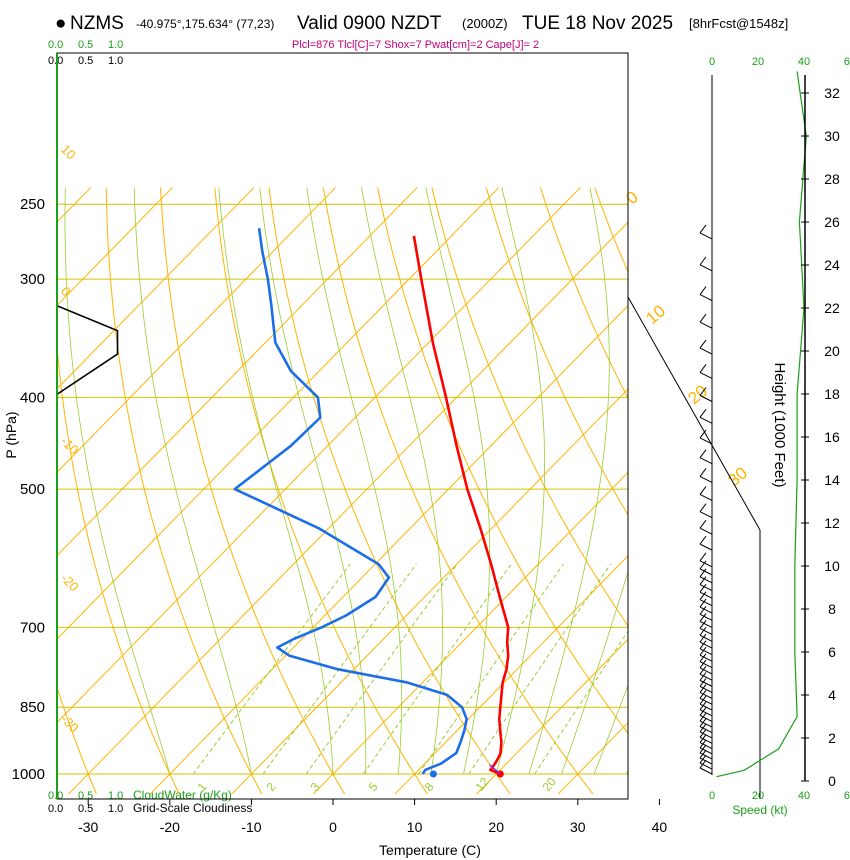 The image size is (850, 860). I want to click on x-tick-label: -20, so click(170, 827).